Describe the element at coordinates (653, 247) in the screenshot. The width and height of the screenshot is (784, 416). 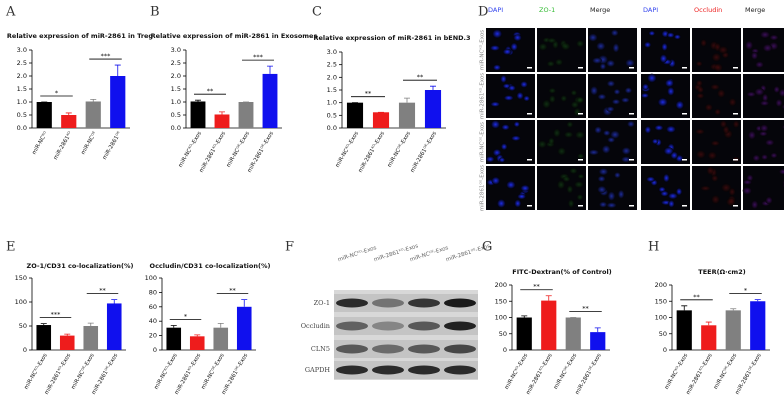
I see `panel-label: H` at that location.